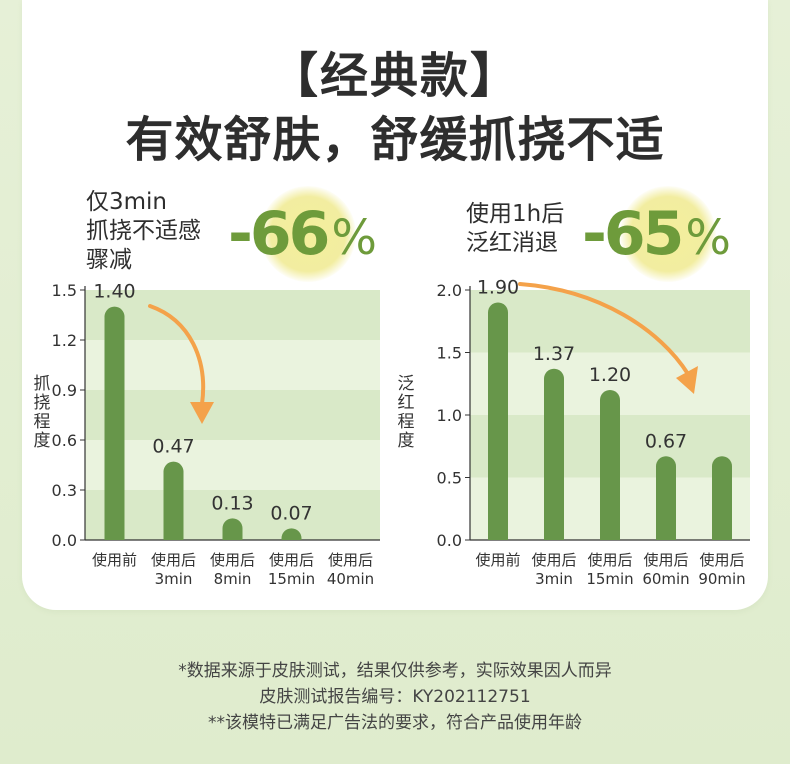 The image size is (790, 764). Describe the element at coordinates (395, 671) in the screenshot. I see `footnote-data-source: *数据来源于皮肤测试，结果仅供参考，实际效果因人而异` at that location.